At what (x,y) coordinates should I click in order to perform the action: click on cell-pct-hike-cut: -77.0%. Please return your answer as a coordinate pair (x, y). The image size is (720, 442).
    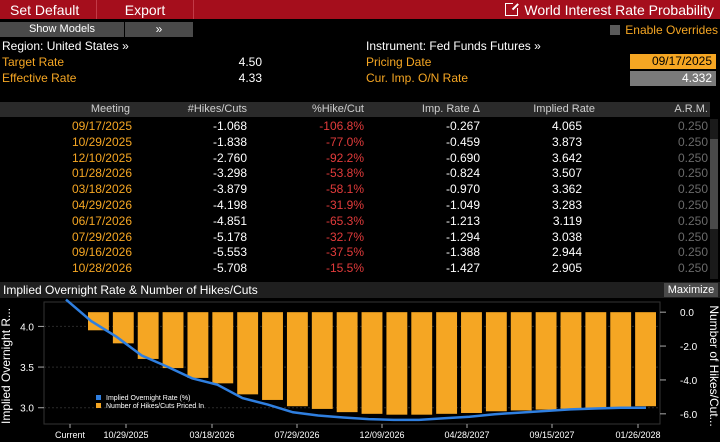
    Looking at the image, I should click on (344, 141).